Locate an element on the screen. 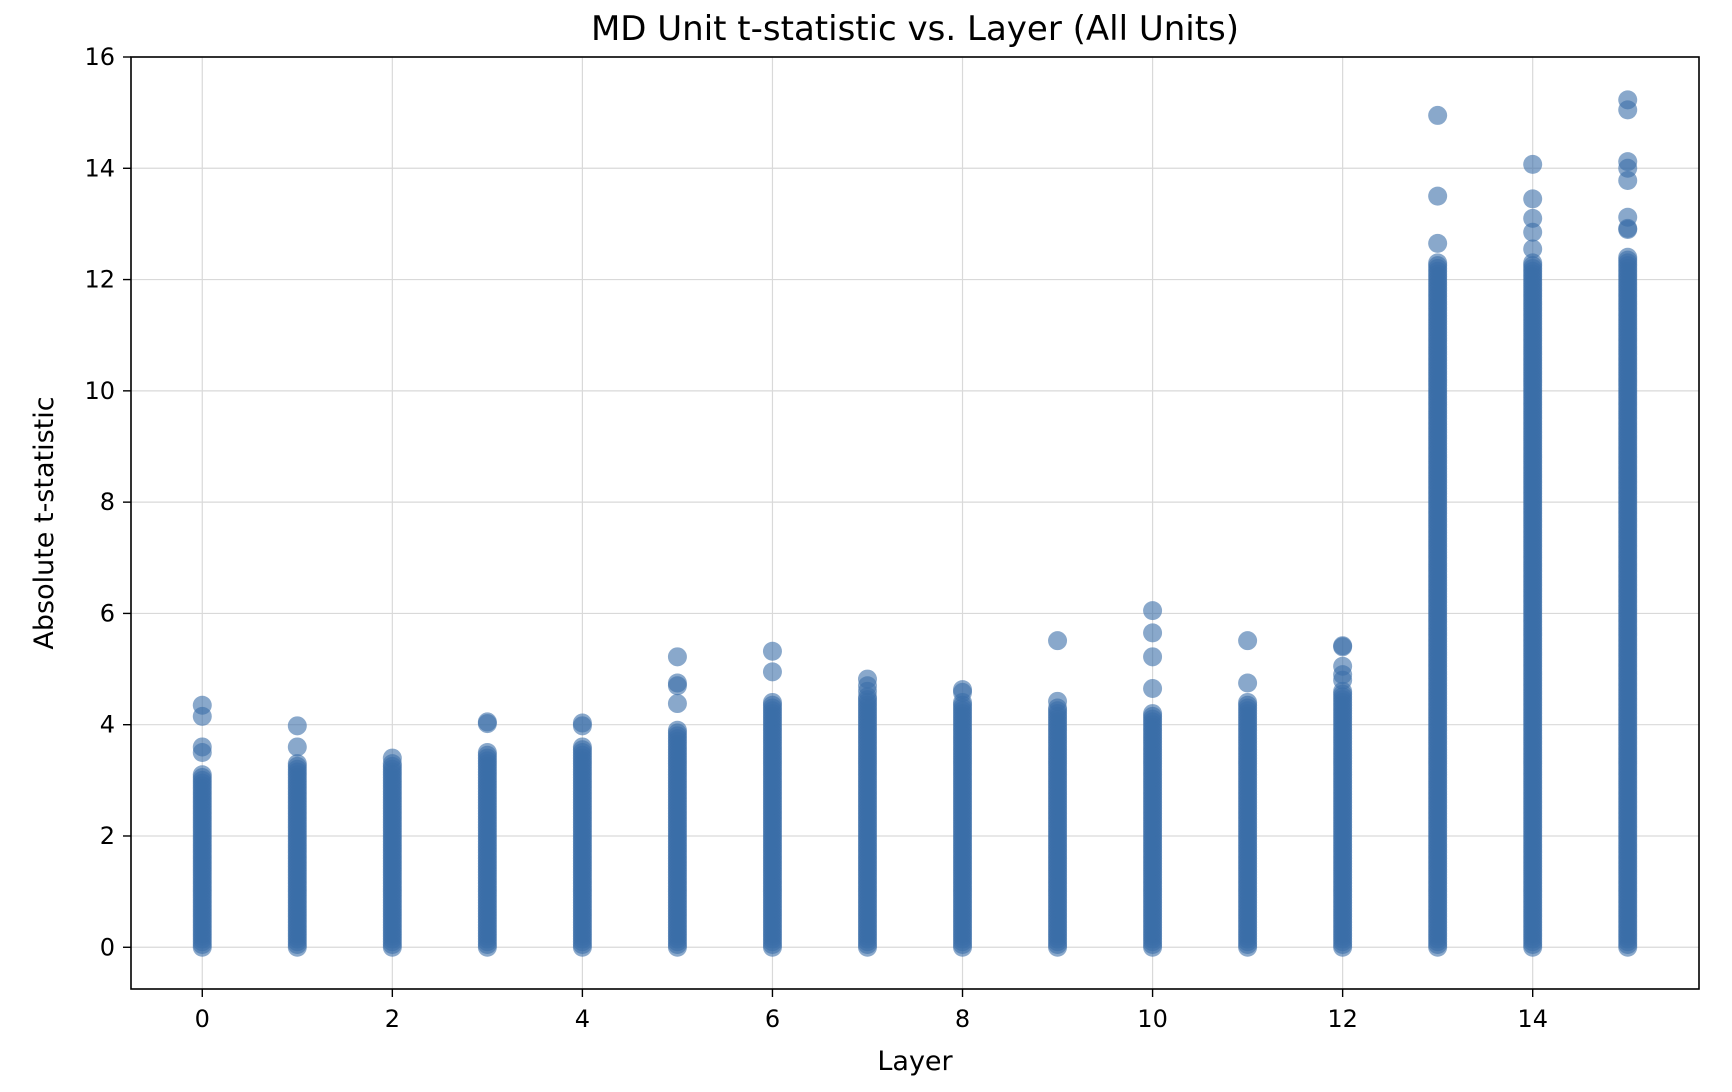  y-tick-label: 14 is located at coordinates (99, 168).